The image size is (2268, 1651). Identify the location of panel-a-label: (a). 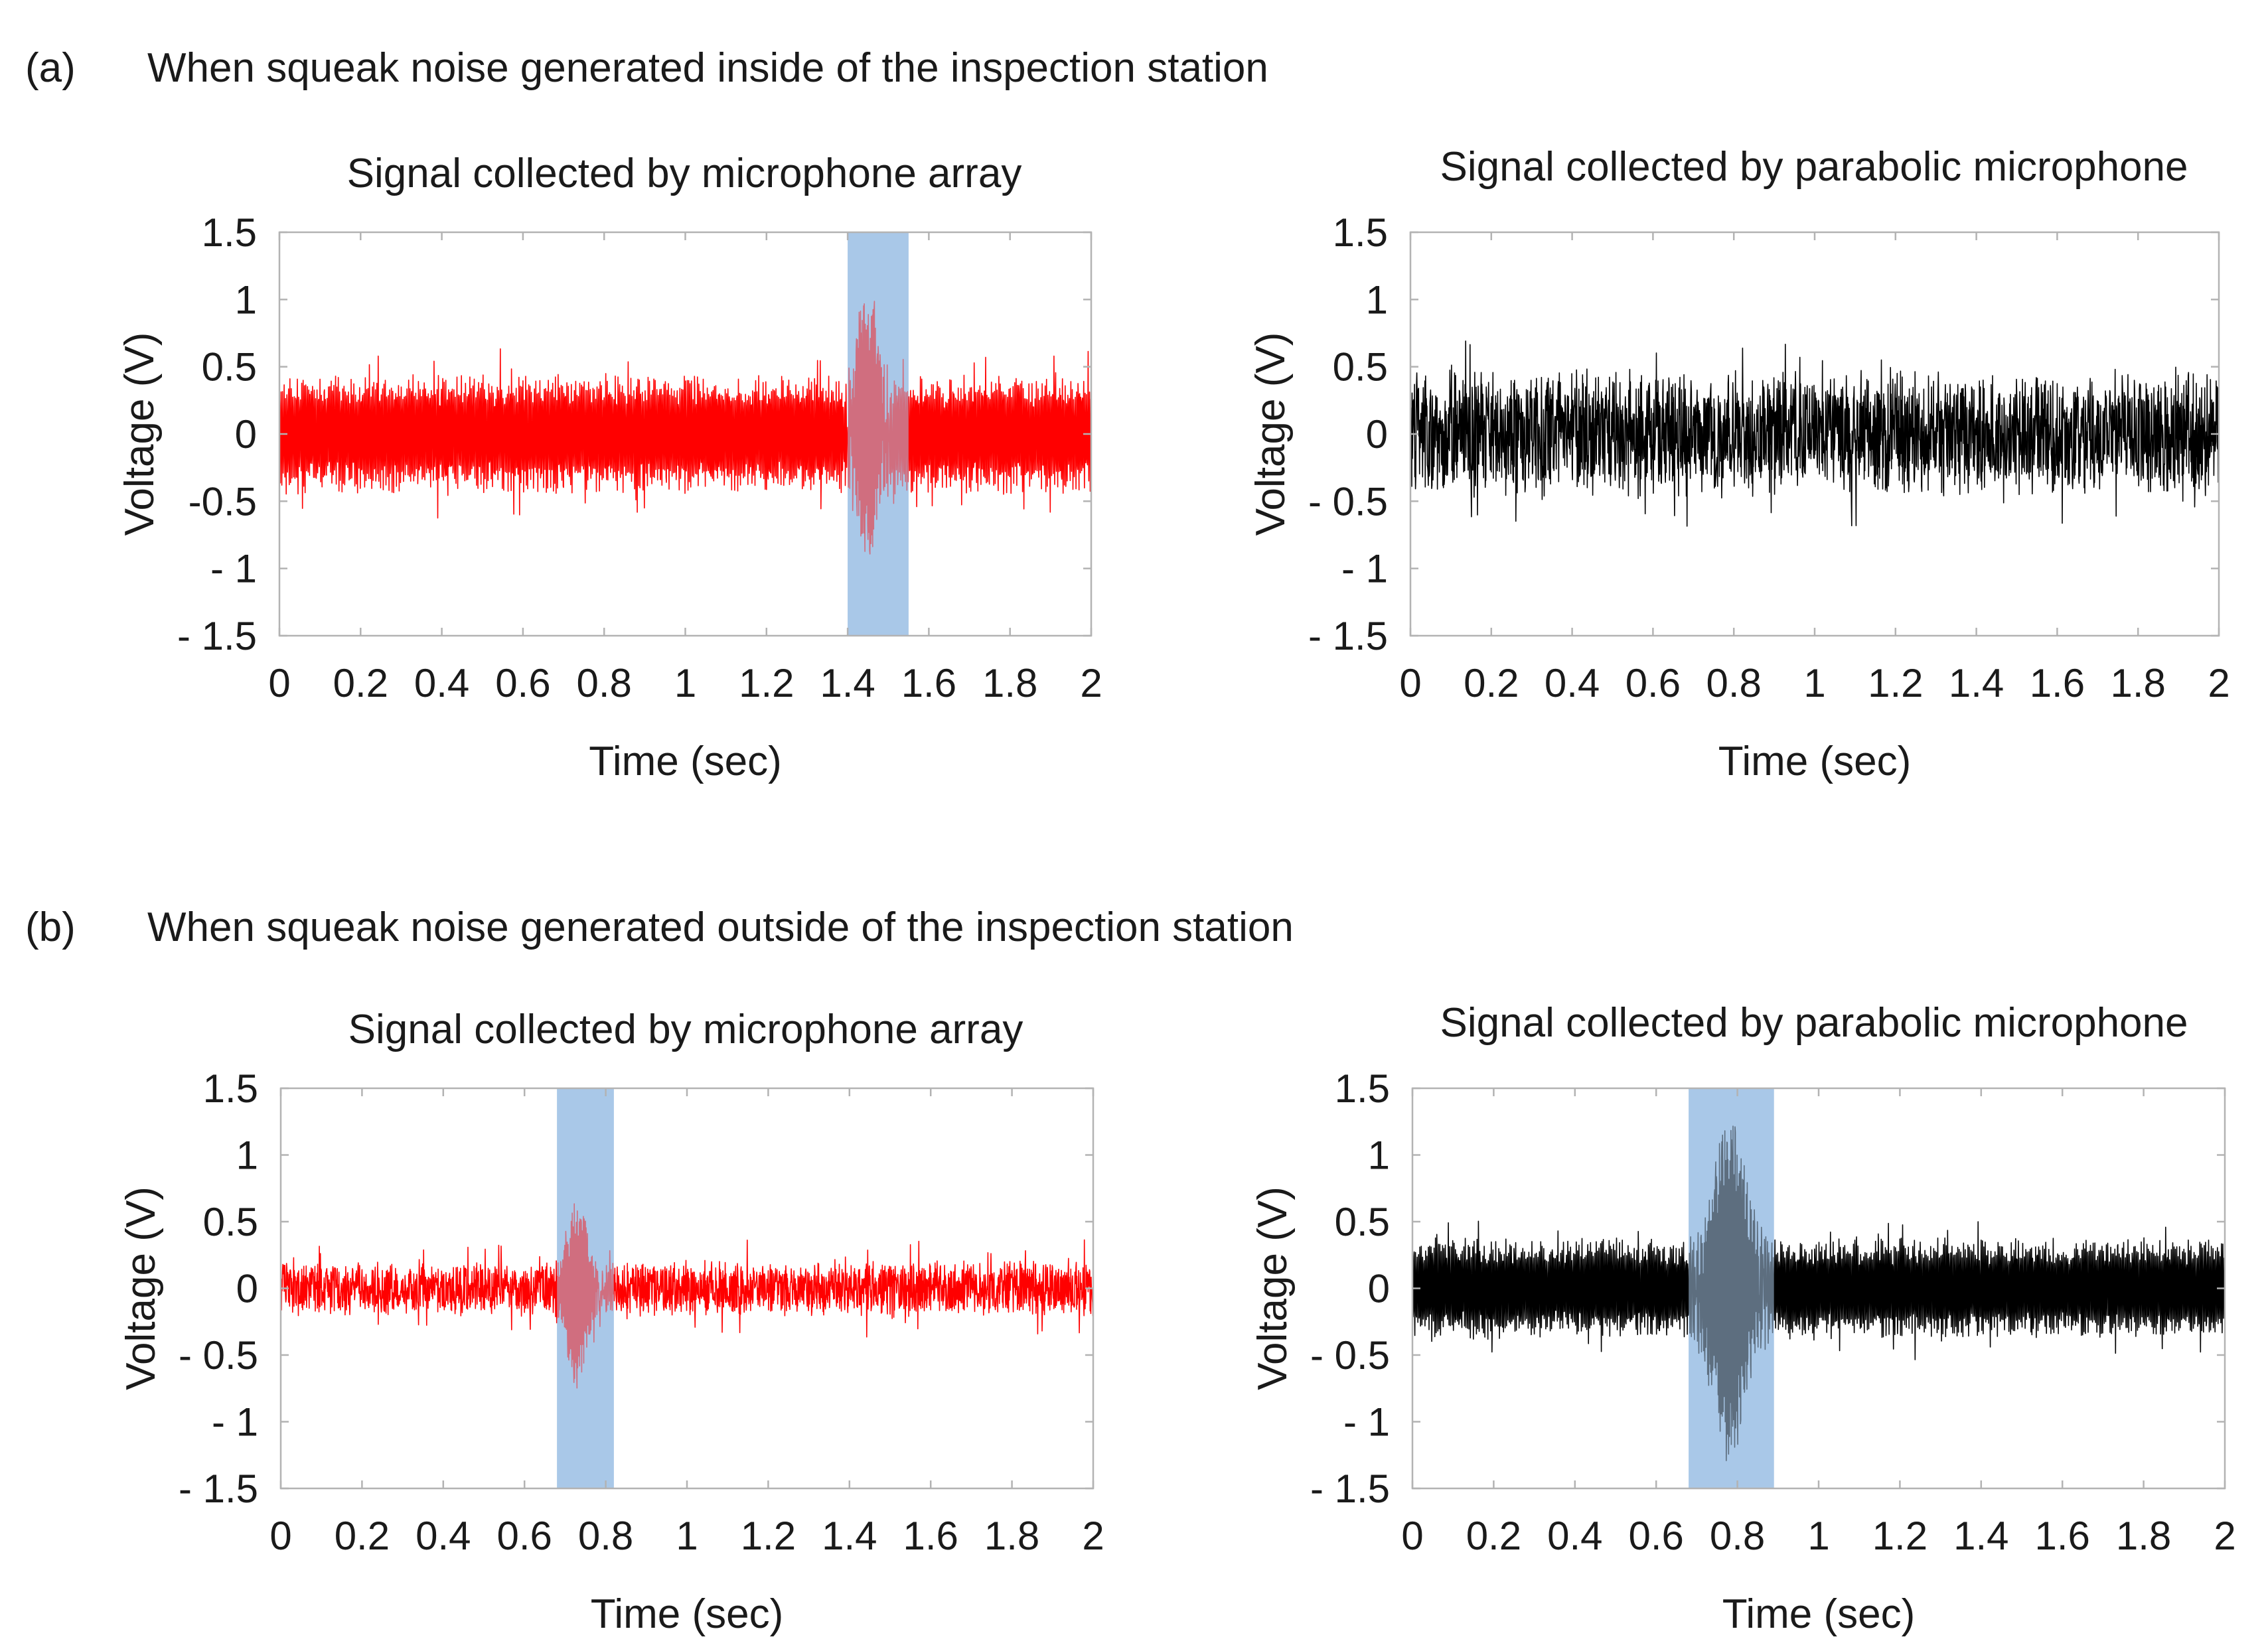
(50, 68).